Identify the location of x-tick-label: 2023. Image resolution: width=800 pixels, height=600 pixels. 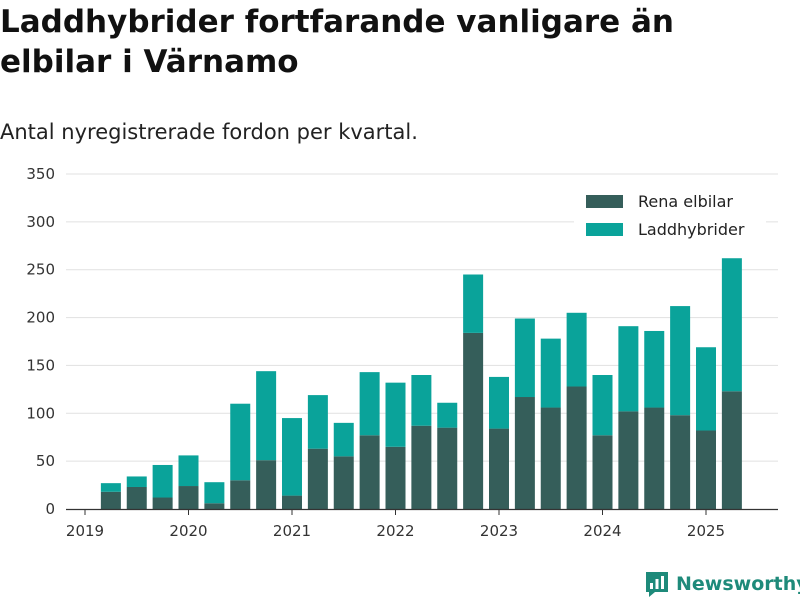
(499, 531).